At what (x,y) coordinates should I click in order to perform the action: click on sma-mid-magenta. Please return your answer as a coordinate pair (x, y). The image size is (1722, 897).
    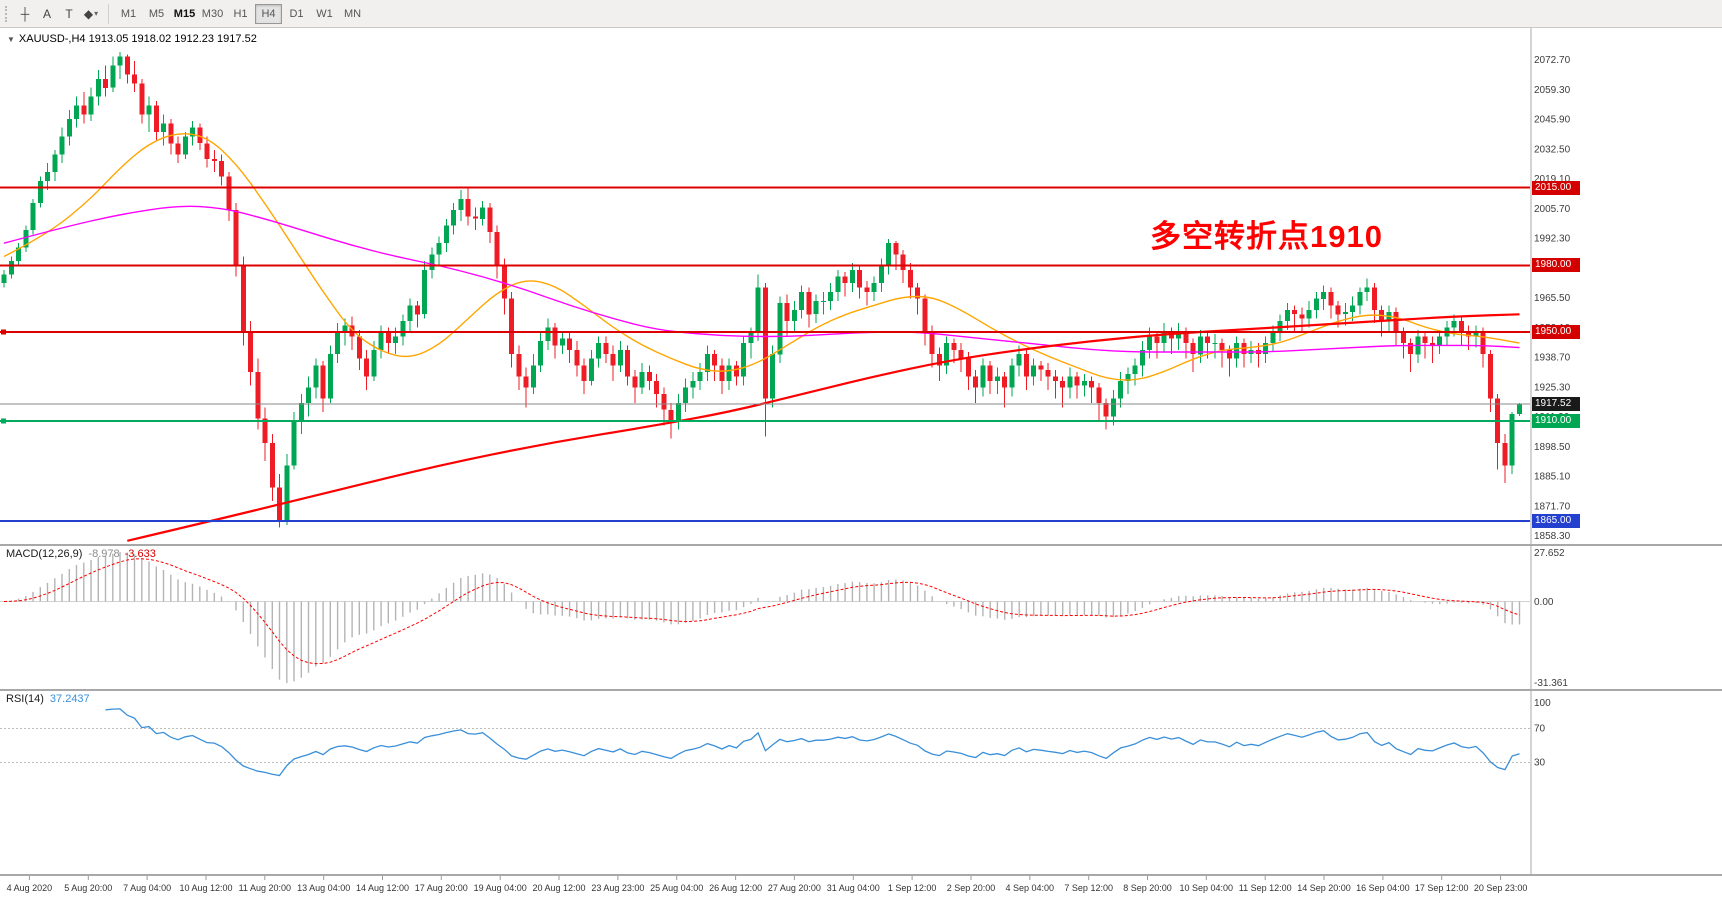
    Looking at the image, I should click on (761, 279).